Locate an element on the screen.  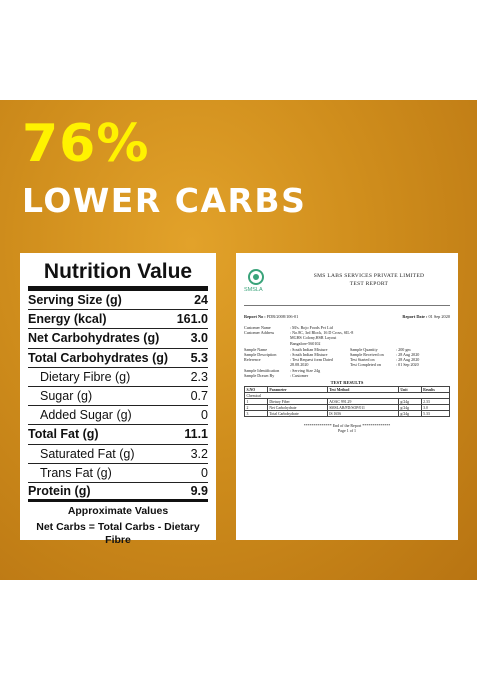
table-row: 3 Total Carbohydrate IS 1656 g/24g 5.33 is located at coordinates (347, 414).